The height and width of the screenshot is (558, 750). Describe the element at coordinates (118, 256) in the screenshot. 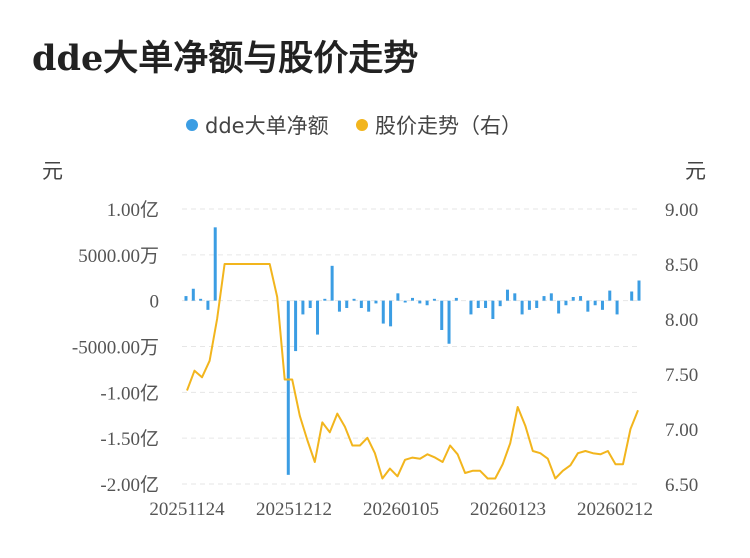

I see `left-tick-label: 5000.00万` at that location.